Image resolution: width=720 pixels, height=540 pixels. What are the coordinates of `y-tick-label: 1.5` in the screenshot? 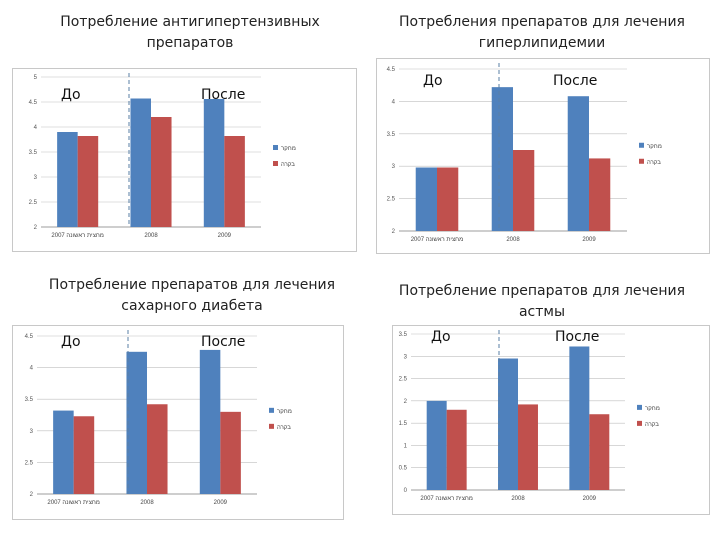 It's located at (403, 424).